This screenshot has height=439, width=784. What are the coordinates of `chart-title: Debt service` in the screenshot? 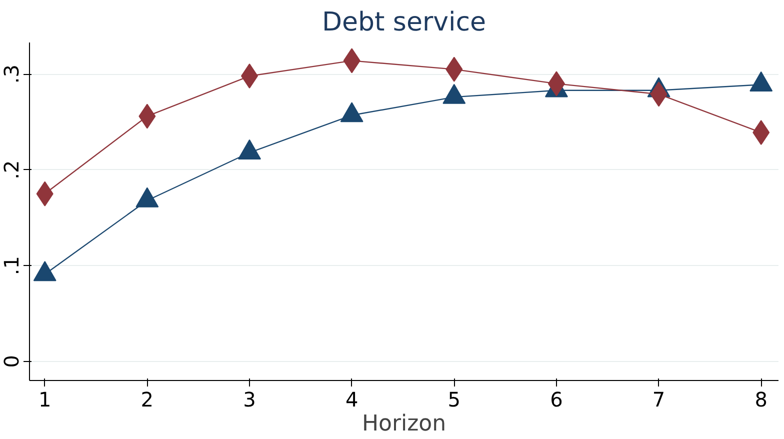 It's located at (404, 23).